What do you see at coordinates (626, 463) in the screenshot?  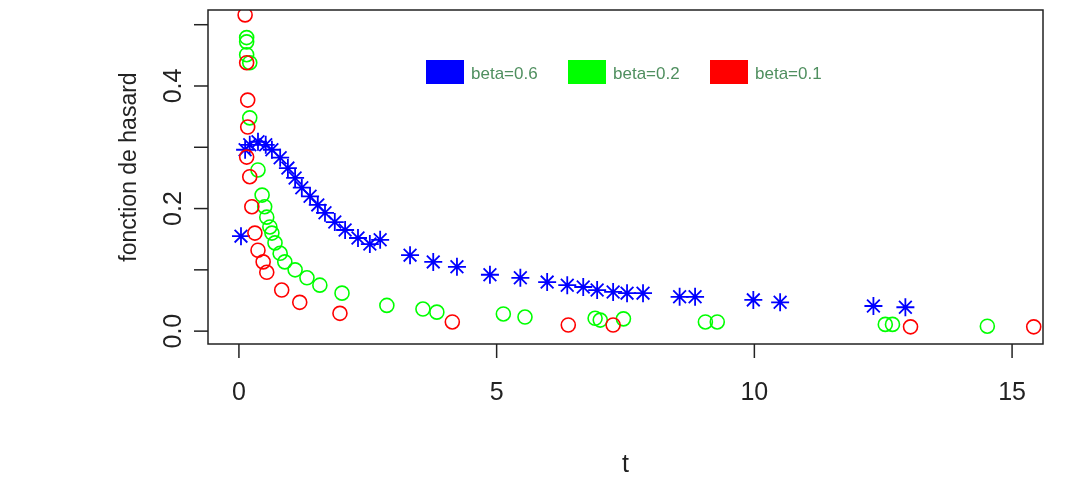 I see `x-axis-title: t` at bounding box center [626, 463].